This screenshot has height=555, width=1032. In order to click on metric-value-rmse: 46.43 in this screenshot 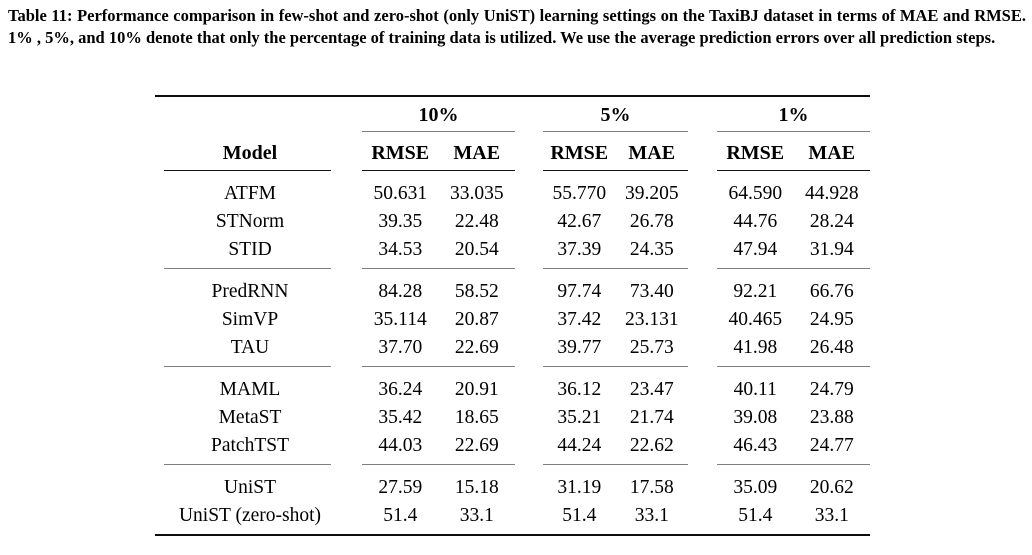, I will do `click(755, 445)`.